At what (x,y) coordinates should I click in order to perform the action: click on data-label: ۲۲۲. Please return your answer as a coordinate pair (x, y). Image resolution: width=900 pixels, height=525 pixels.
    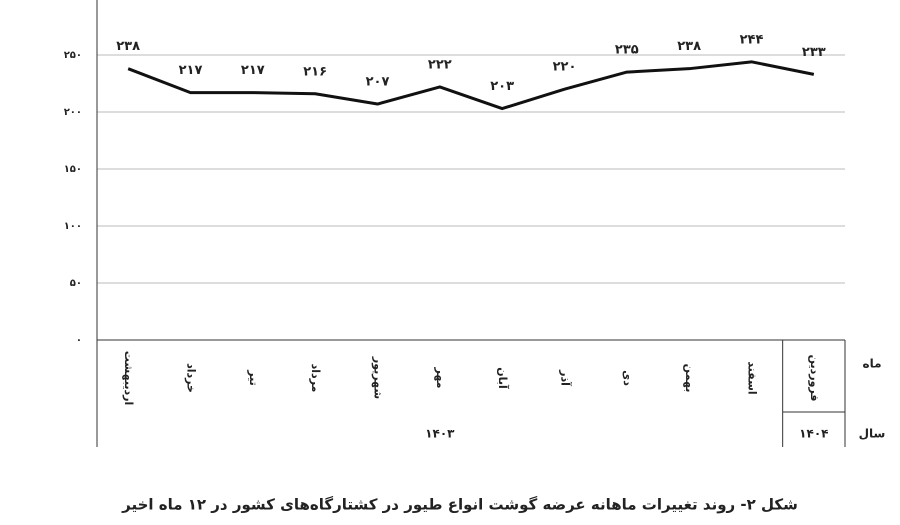
    Looking at the image, I should click on (440, 64).